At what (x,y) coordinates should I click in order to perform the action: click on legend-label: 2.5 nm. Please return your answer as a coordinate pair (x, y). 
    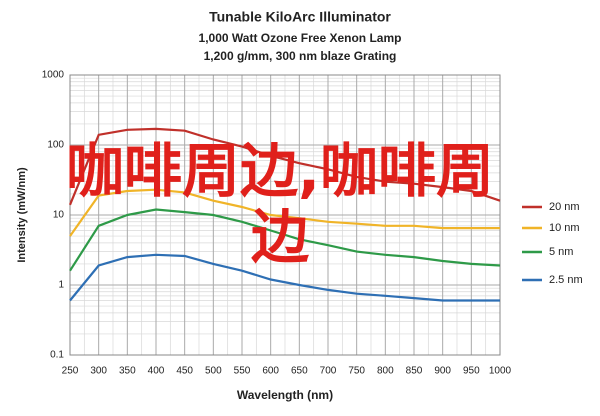
    Looking at the image, I should click on (566, 280).